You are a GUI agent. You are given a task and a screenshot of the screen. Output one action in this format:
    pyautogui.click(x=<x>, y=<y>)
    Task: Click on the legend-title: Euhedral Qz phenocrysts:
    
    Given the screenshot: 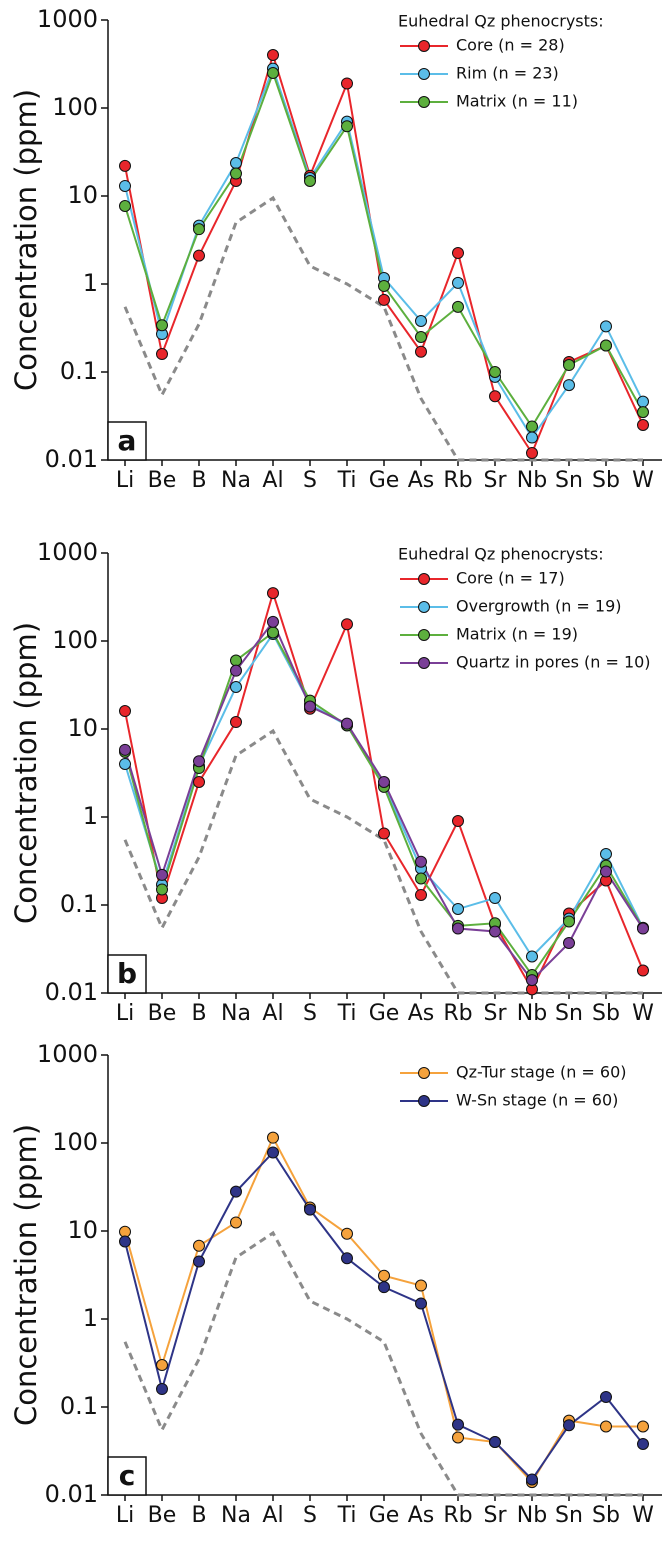 What is the action you would take?
    pyautogui.click(x=501, y=554)
    